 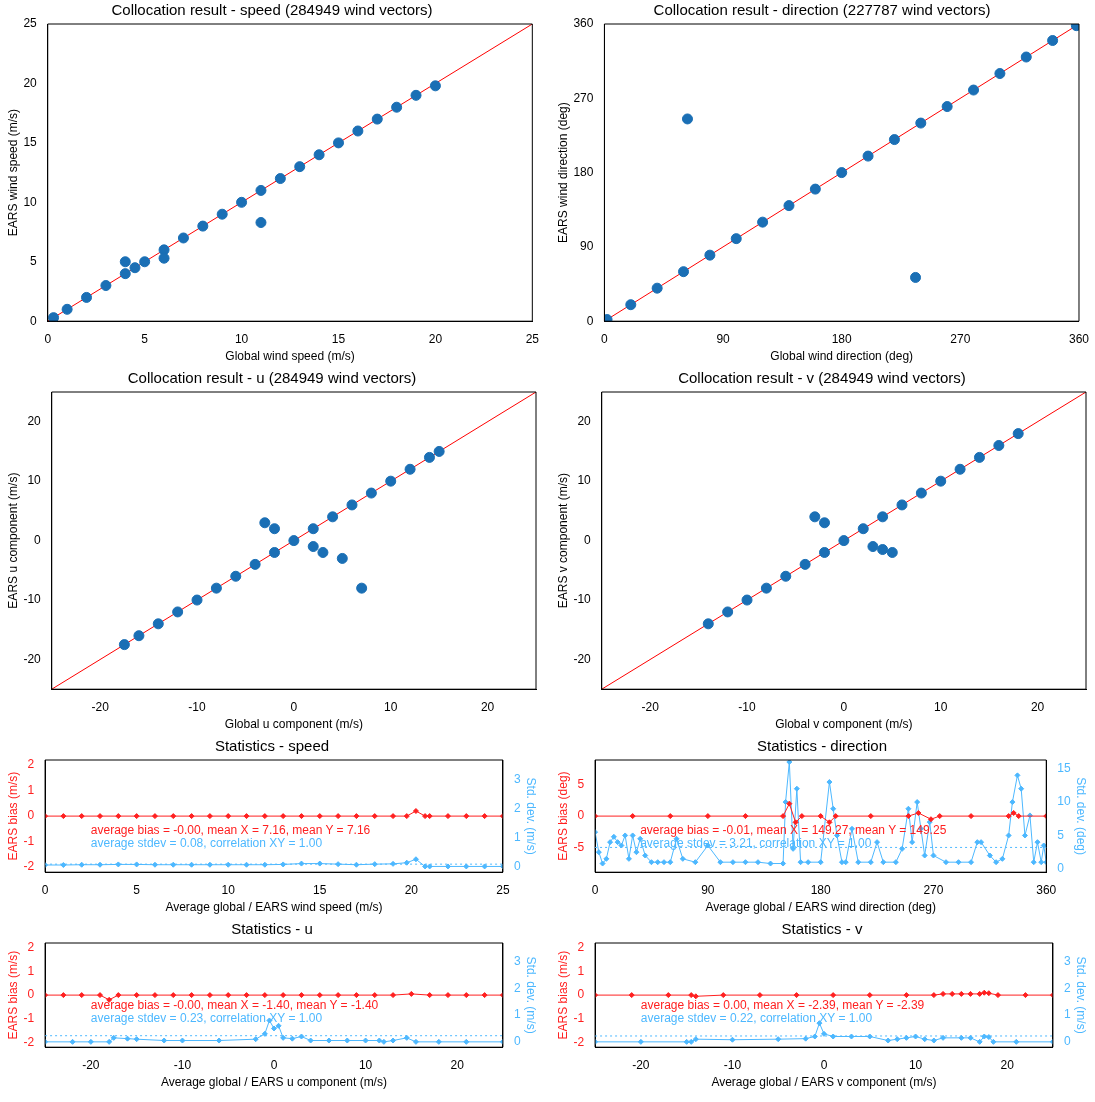 What do you see at coordinates (587, 246) in the screenshot?
I see `y-tick-label: 90` at bounding box center [587, 246].